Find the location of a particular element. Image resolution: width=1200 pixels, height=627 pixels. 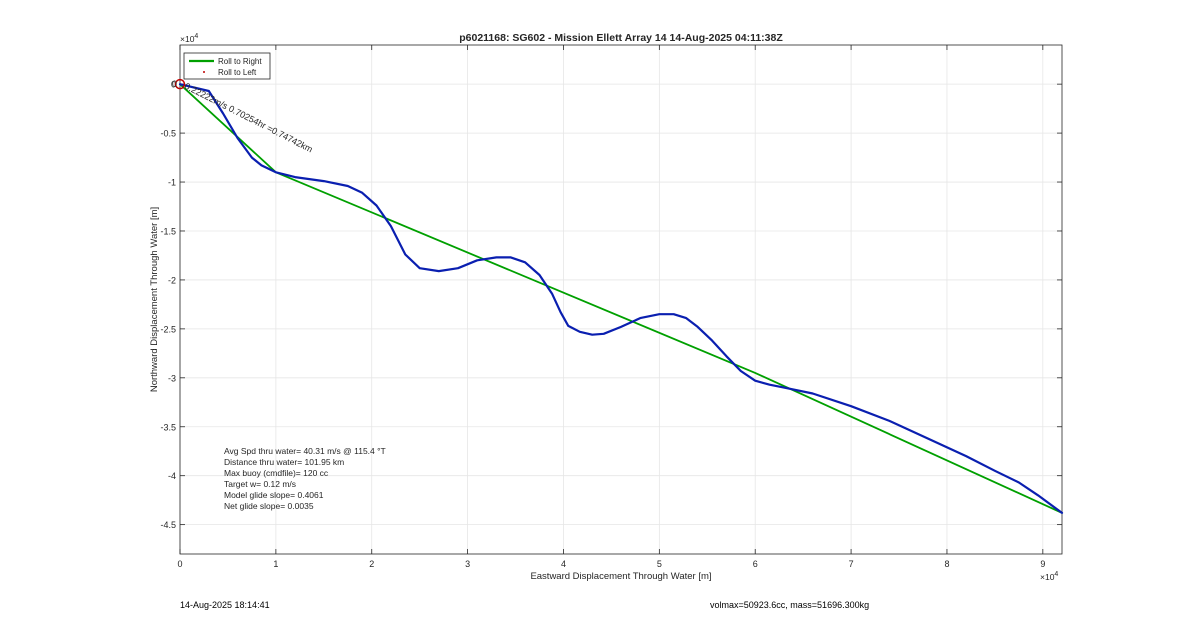

y-tick-label: -2 is located at coordinates (172, 280).